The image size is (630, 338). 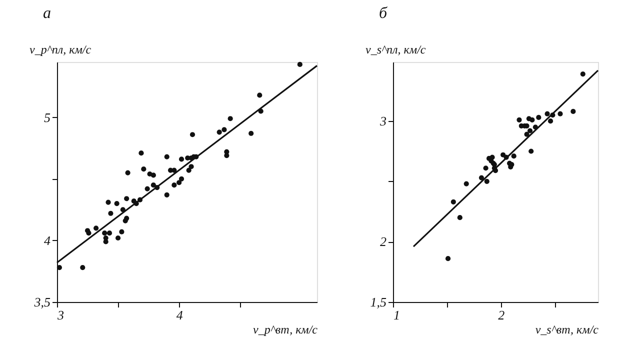 I want to click on y-tick-label: 3,5, so click(x=42, y=302).